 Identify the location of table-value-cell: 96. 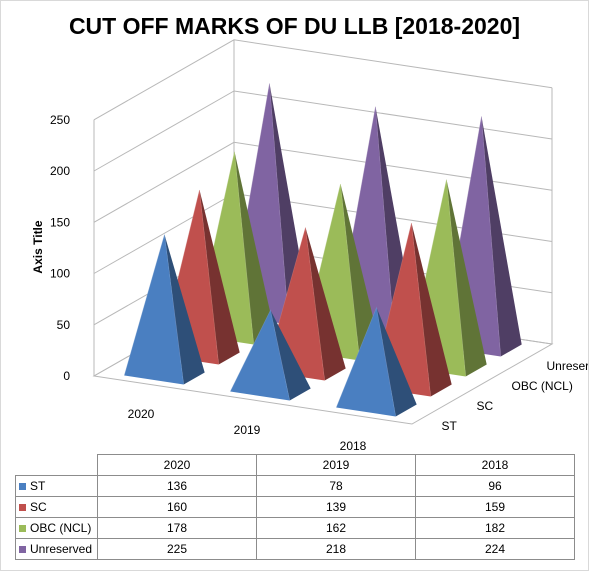
(495, 486).